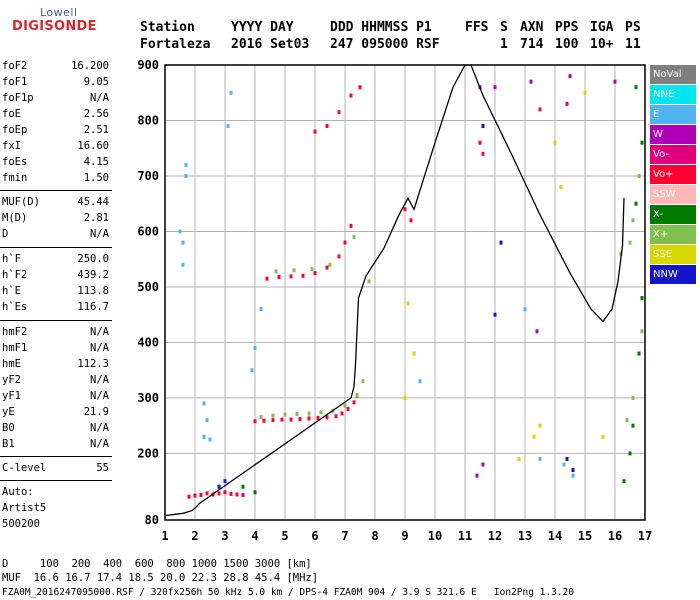  Describe the element at coordinates (93, 275) in the screenshot. I see `param-value: 439.2` at that location.